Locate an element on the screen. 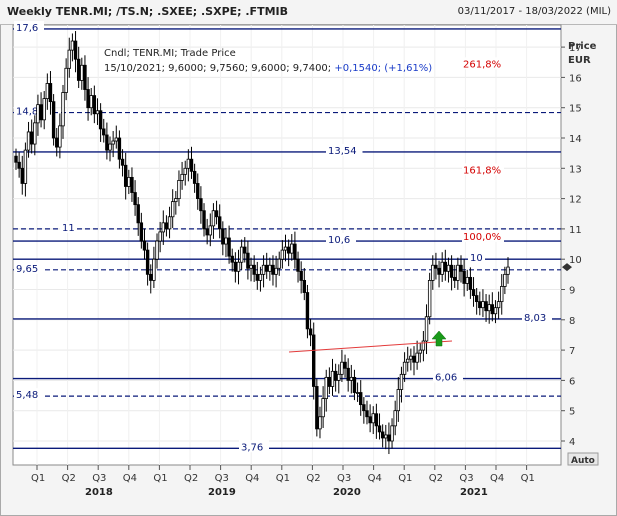 The height and width of the screenshot is (516, 617). x-year-label: 2018 is located at coordinates (99, 492).